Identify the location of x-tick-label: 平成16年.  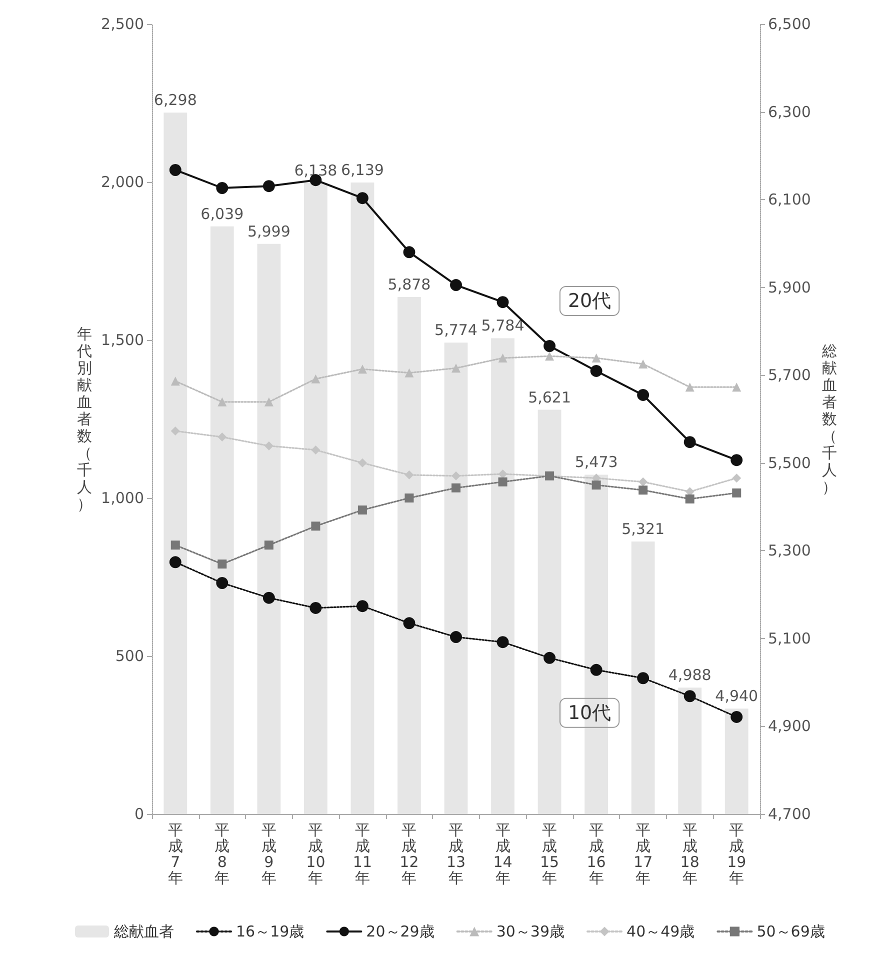
(596, 854).